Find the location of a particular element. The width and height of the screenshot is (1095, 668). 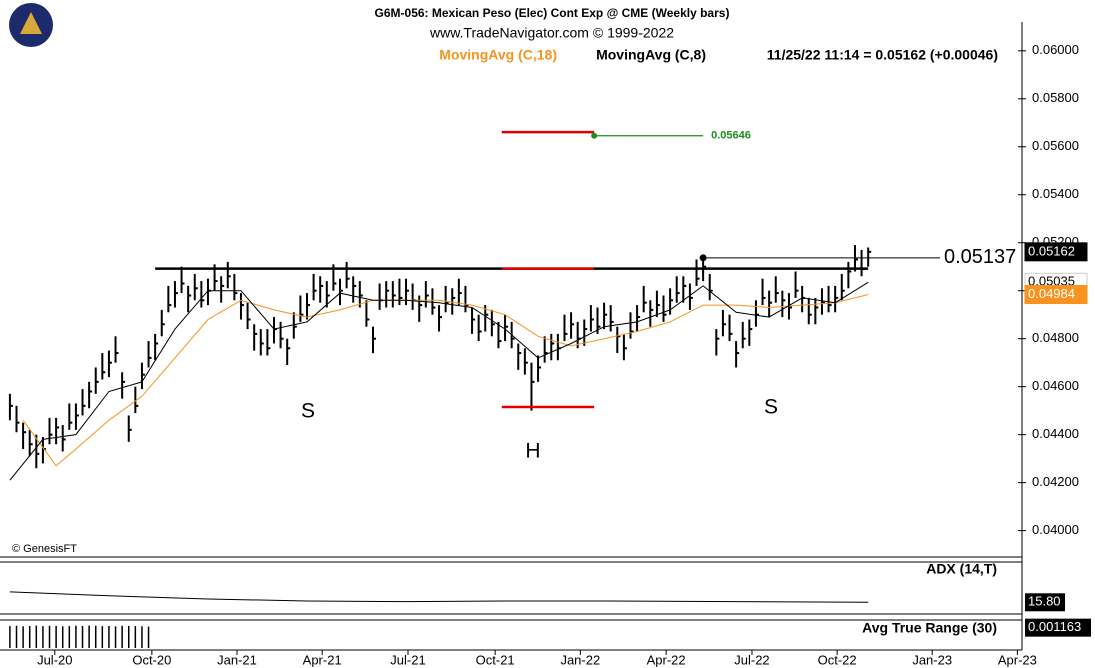

x-tick-label: Jul-22 is located at coordinates (751, 659).